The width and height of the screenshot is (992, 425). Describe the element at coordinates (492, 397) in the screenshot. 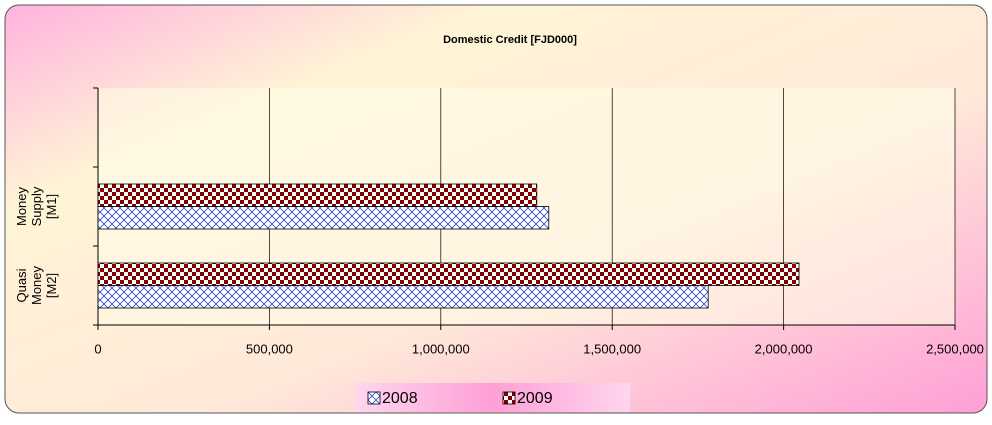

I see `legend-box` at that location.